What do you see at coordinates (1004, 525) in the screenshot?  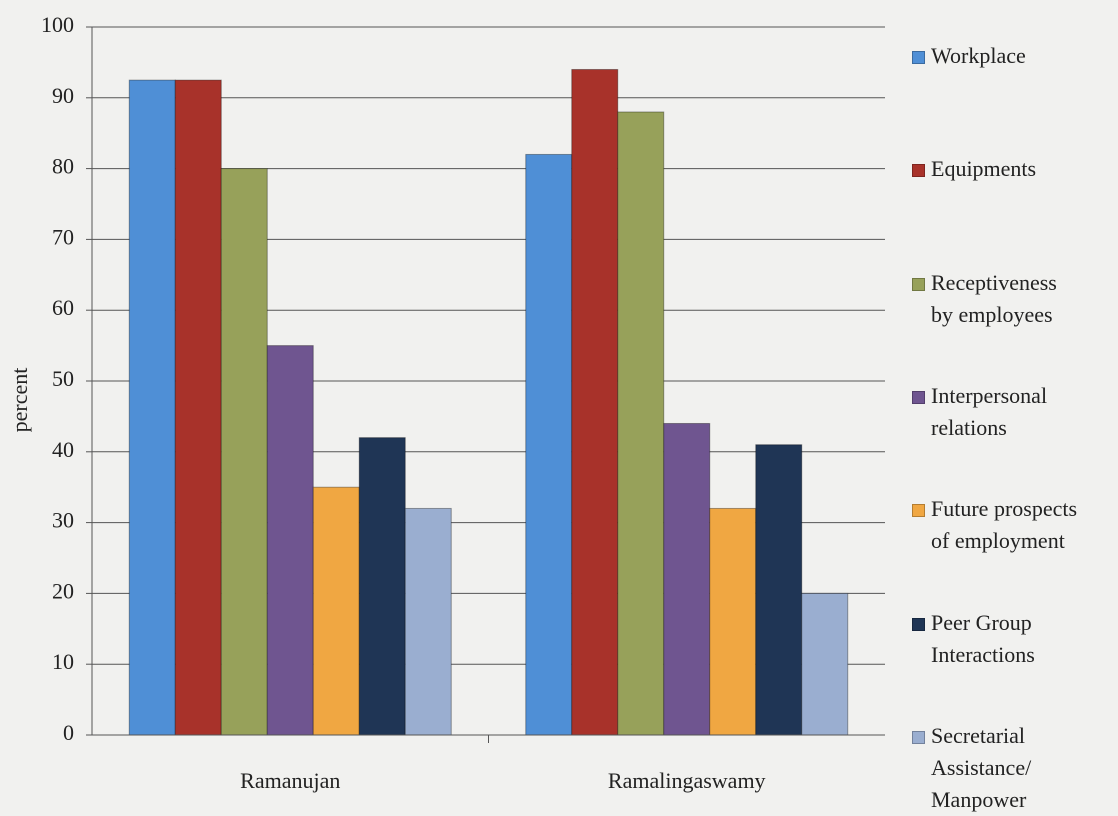 I see `legend-label: Future prospects of employment` at bounding box center [1004, 525].